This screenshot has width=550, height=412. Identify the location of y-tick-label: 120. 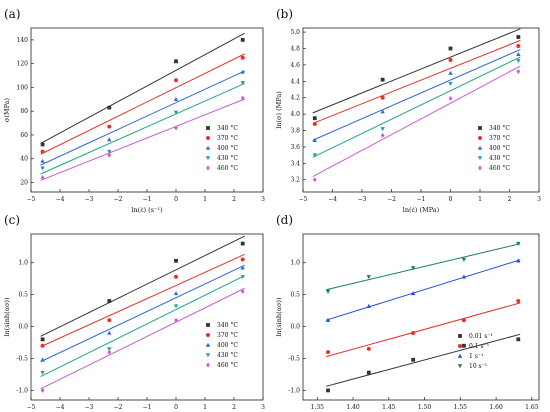
(23, 64).